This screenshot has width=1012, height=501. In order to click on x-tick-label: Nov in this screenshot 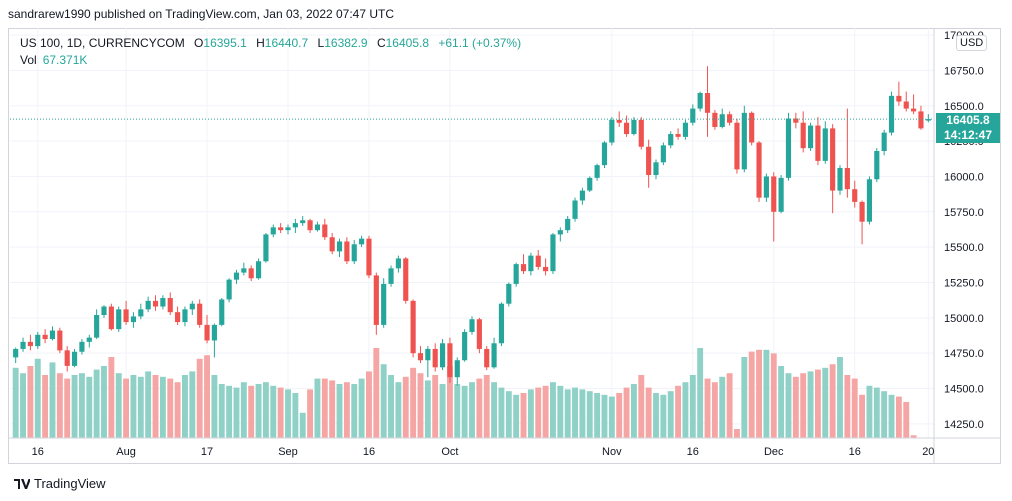, I will do `click(612, 452)`.